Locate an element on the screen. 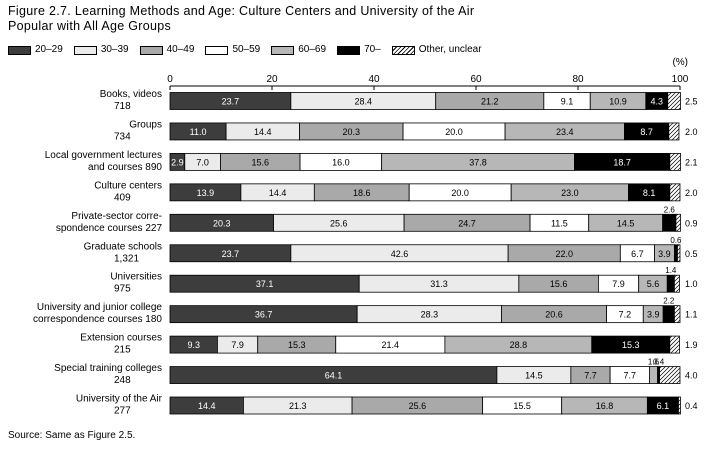 This screenshot has height=456, width=709. data-label: 18.7 is located at coordinates (622, 162).